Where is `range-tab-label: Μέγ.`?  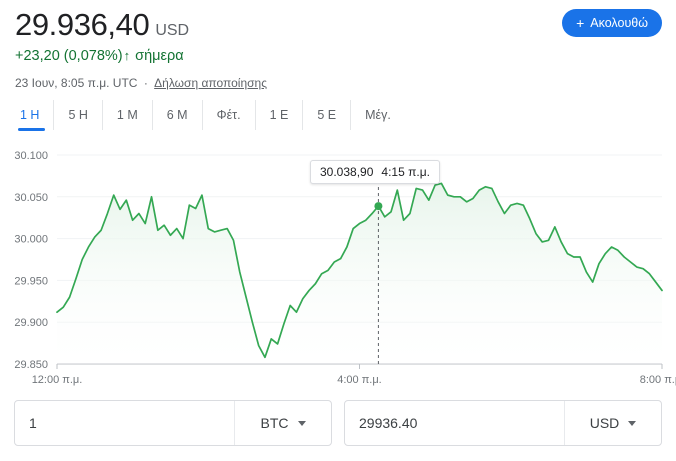 range-tab-label: Μέγ. is located at coordinates (378, 115).